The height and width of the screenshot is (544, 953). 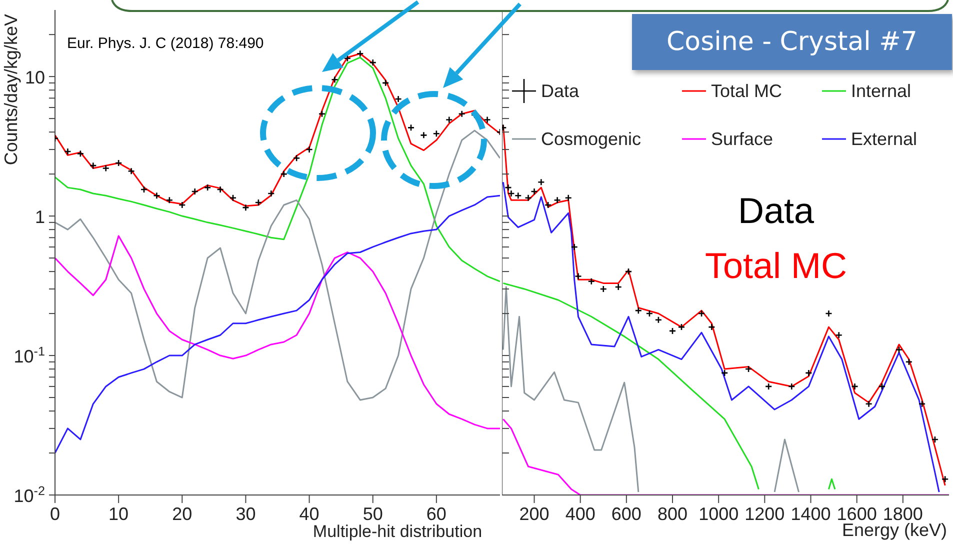 What do you see at coordinates (746, 91) in the screenshot?
I see `legend-label: Total MC` at bounding box center [746, 91].